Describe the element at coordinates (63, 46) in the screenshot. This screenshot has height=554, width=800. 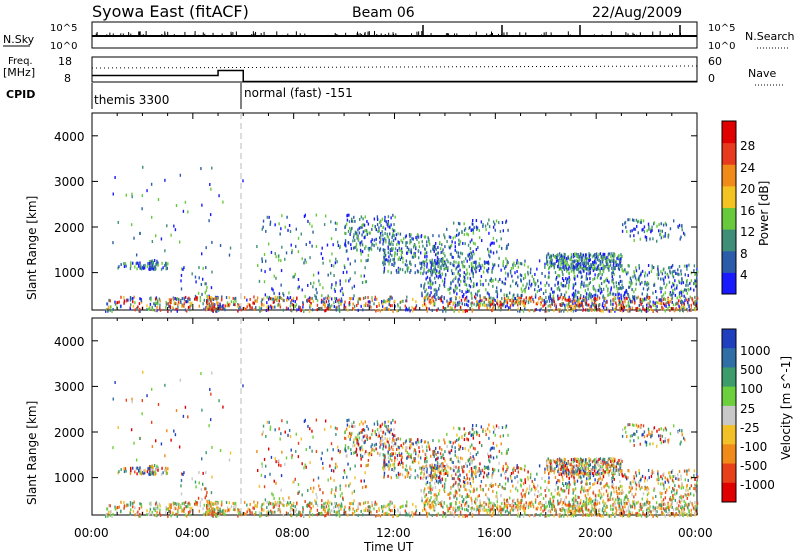
I see `nsky-tick-bottom: 10^0` at that location.